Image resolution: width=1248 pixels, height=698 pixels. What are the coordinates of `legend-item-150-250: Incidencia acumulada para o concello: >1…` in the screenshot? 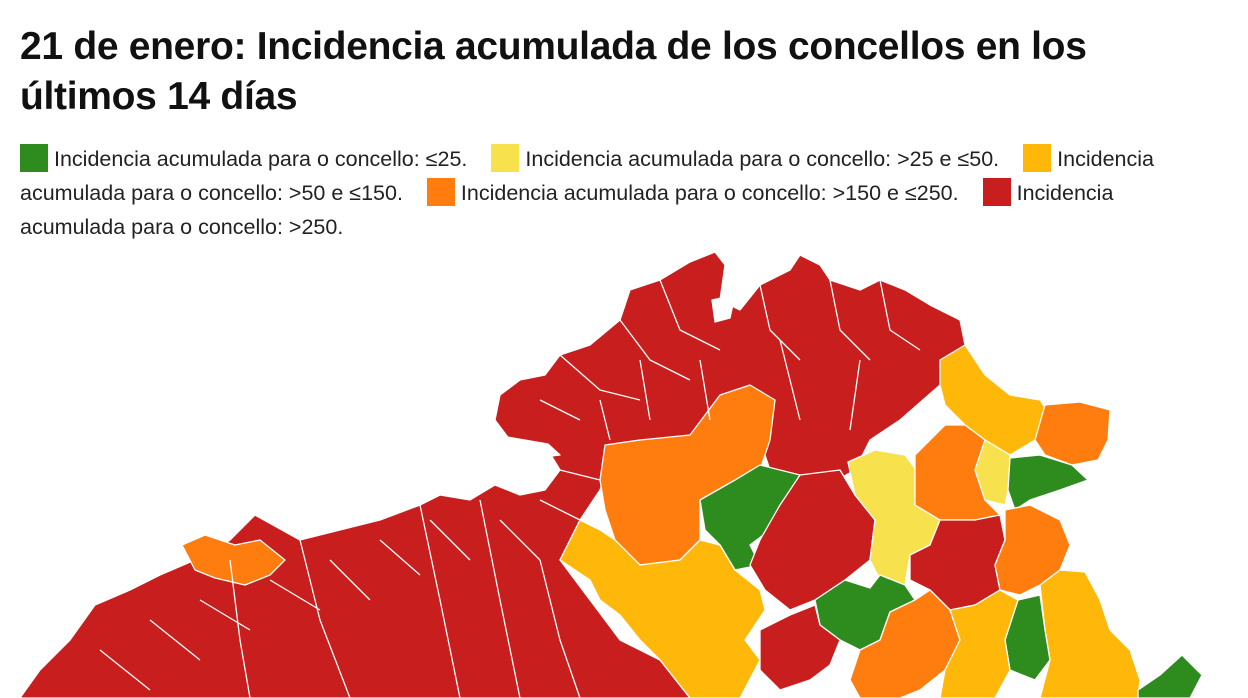 It's located at (692, 192).